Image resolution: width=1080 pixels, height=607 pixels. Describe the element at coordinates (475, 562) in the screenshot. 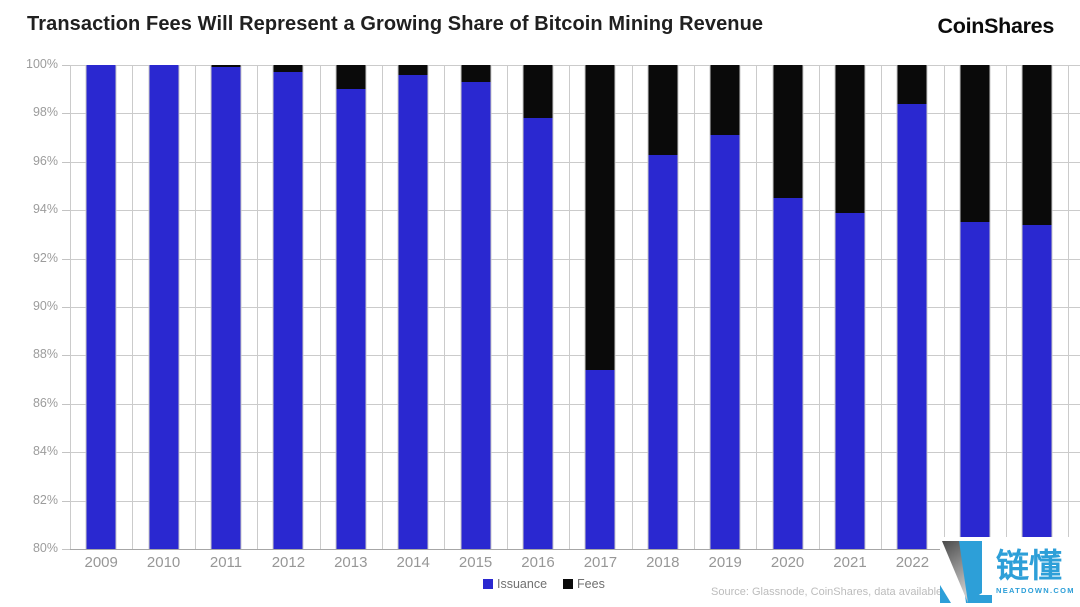

I see `x-axis-label: 2015` at that location.